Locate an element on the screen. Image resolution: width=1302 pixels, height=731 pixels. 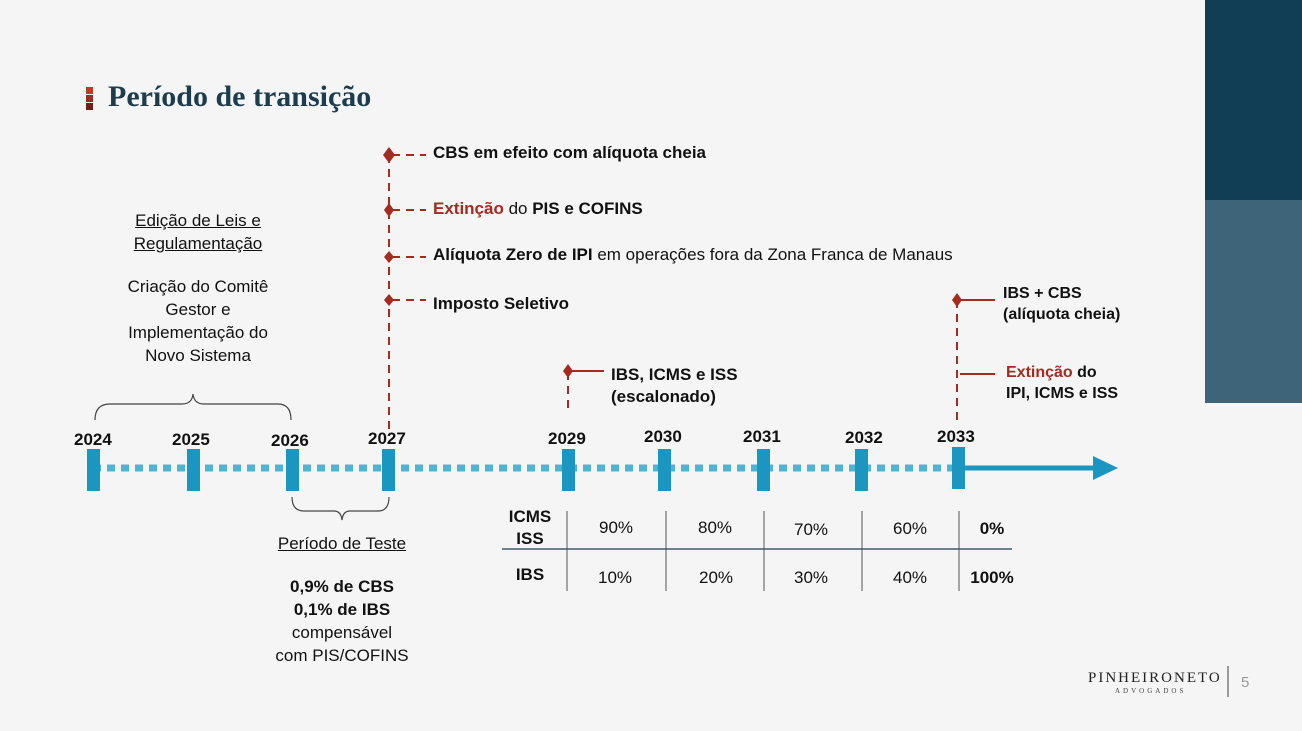
test-period-line4: com PIS/COFINS is located at coordinates (342, 655).